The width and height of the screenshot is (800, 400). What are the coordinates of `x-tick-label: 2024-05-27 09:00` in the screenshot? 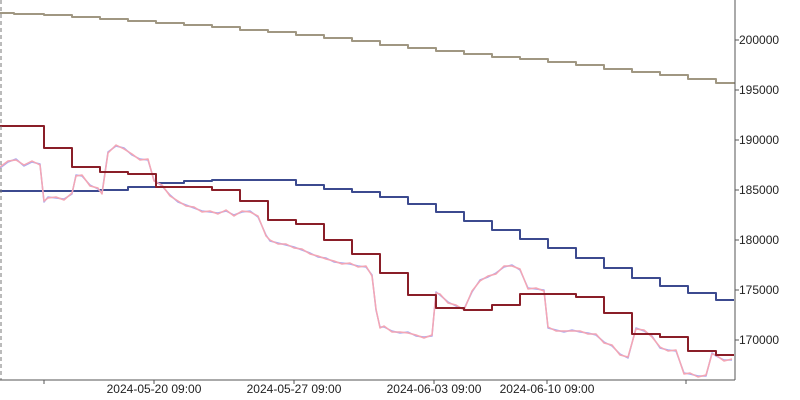 It's located at (294, 389).